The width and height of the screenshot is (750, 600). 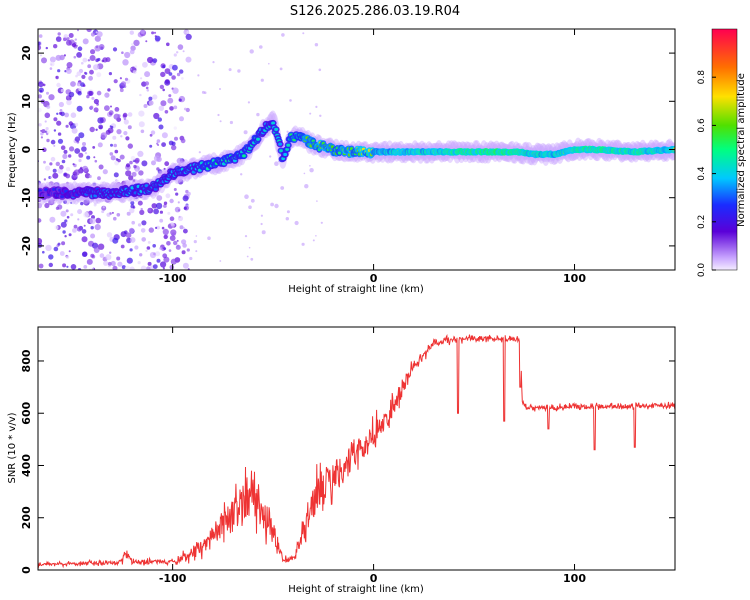 I want to click on y-tick-label: 800, so click(x=26, y=360).